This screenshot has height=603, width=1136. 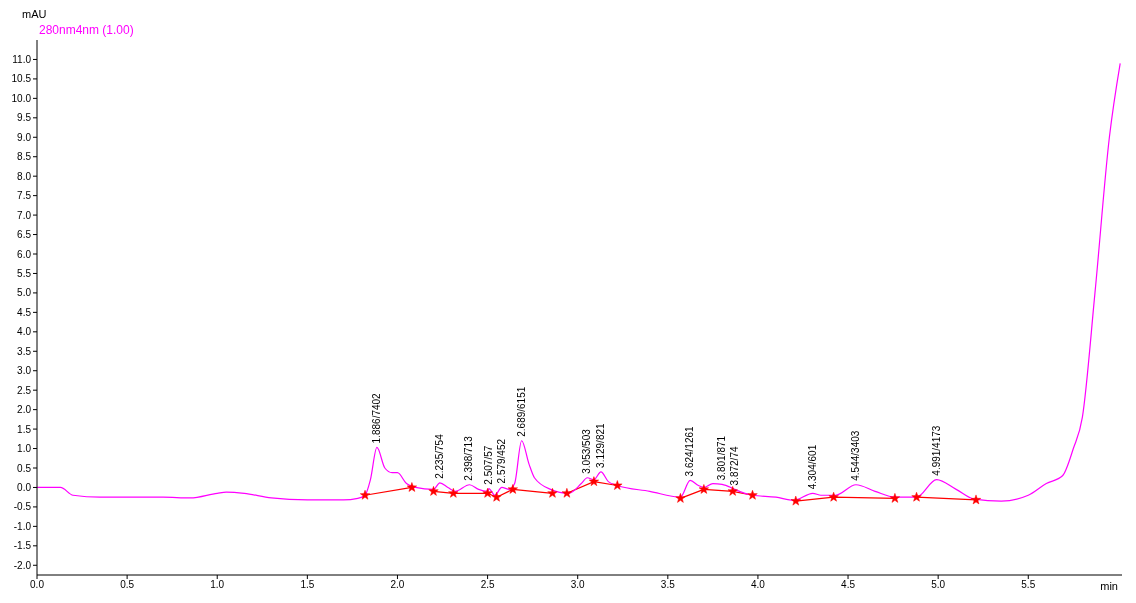 I want to click on annotation: 3.801/871, so click(x=722, y=458).